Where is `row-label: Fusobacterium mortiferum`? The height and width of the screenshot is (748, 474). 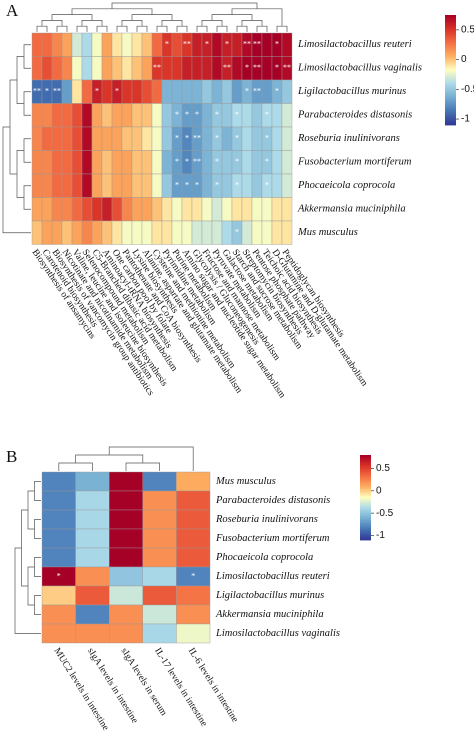
row-label: Fusobacterium mortiferum is located at coordinates (272, 538).